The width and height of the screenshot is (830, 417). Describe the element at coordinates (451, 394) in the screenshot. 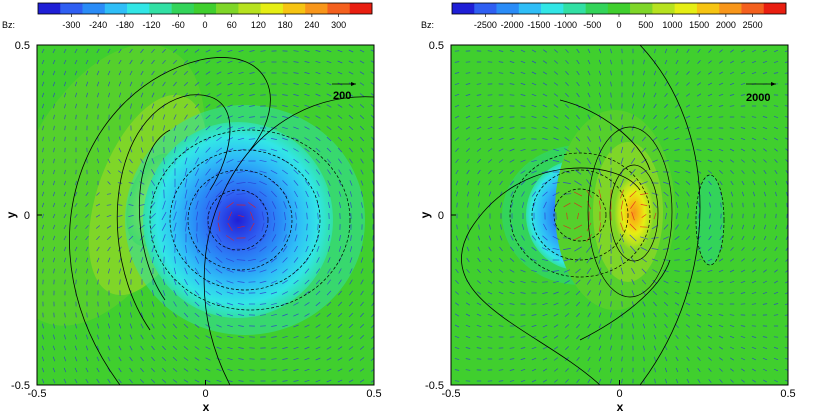

I see `right-x-tick-min: -0.5` at that location.